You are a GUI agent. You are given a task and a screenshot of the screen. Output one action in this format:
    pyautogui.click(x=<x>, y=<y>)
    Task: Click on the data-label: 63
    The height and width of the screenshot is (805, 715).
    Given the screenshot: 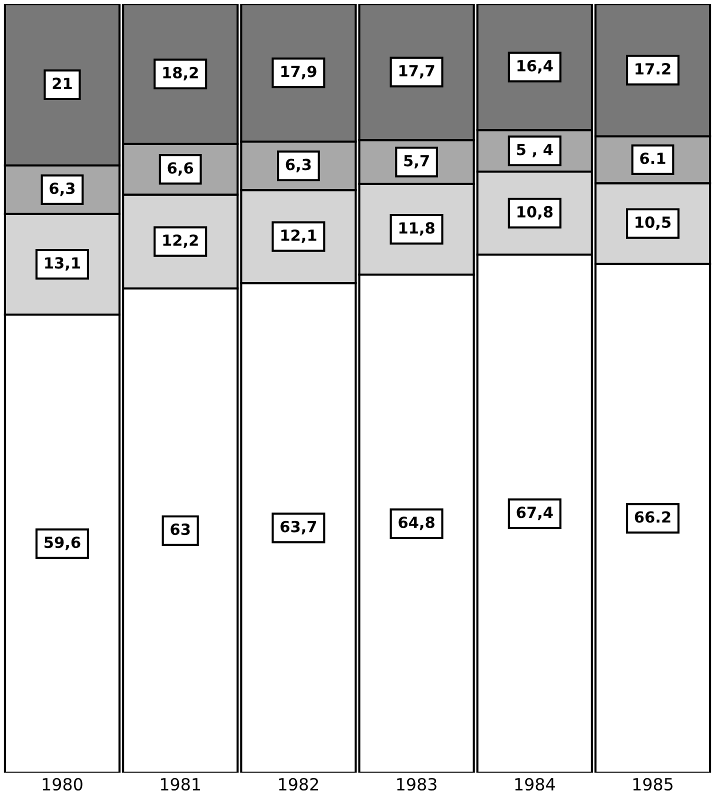 What is the action you would take?
    pyautogui.click(x=180, y=530)
    